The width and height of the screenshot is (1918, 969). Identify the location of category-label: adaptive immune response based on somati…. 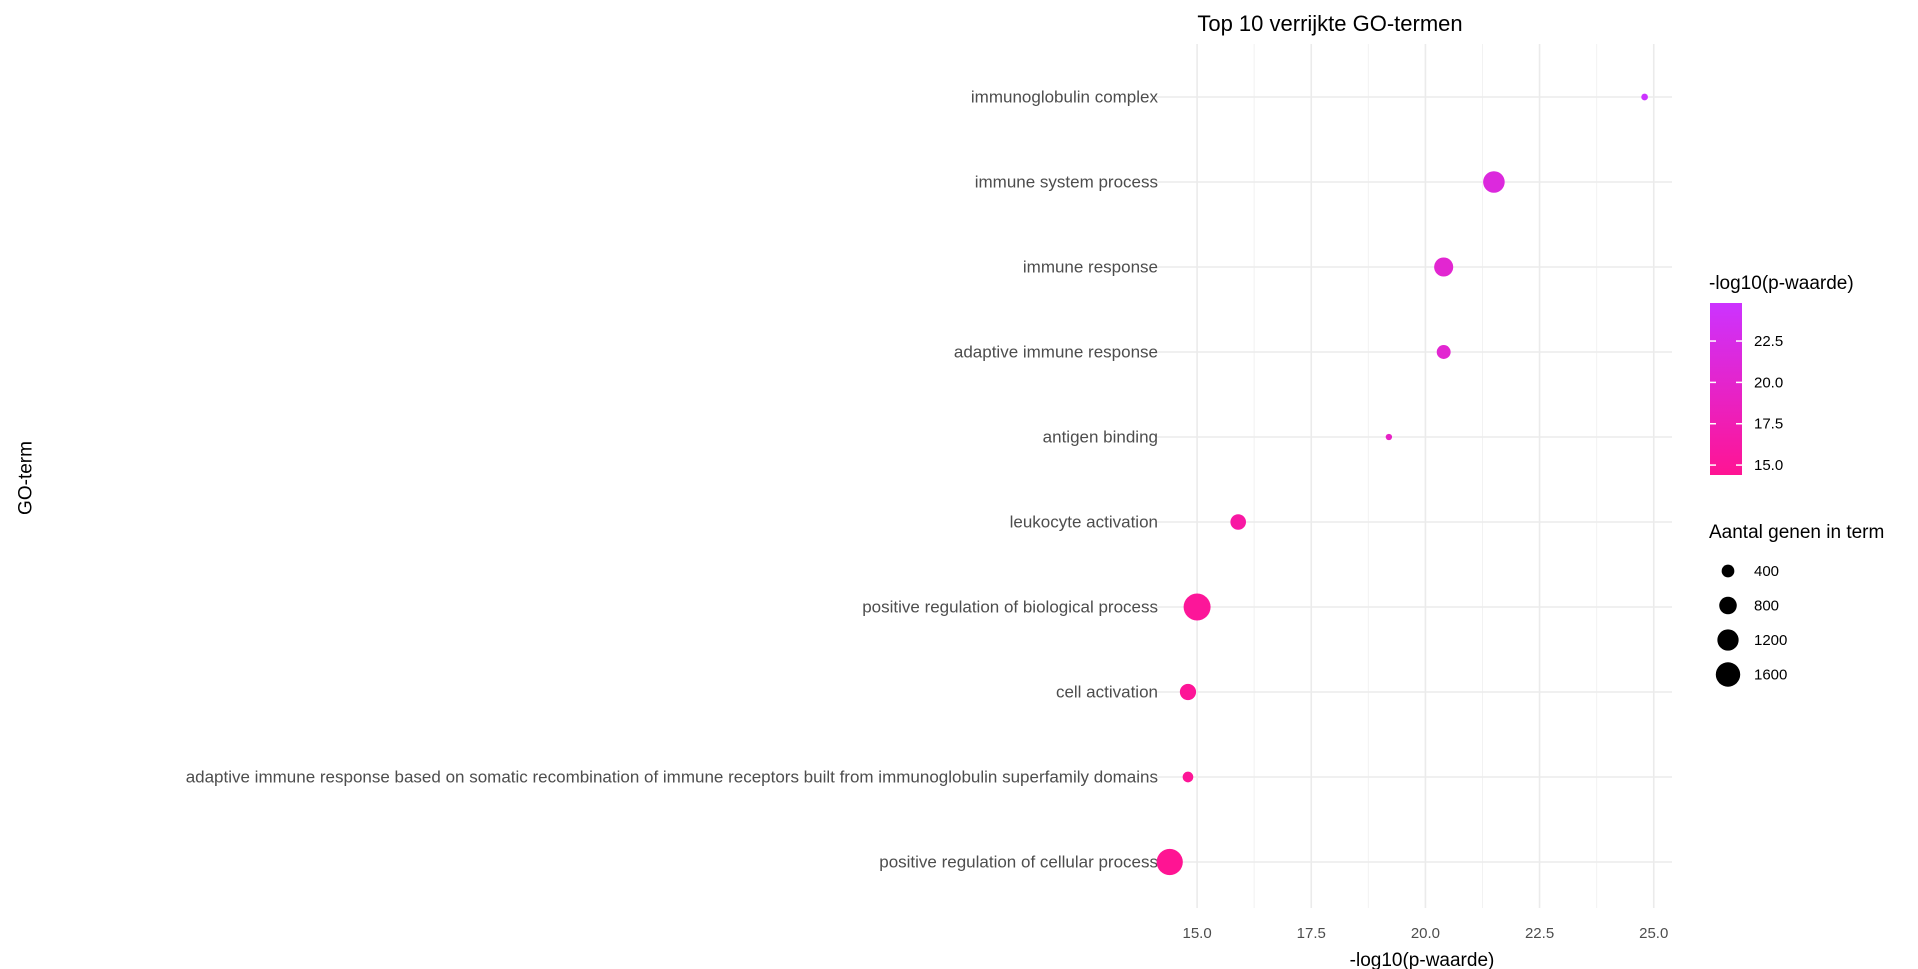
(672, 777).